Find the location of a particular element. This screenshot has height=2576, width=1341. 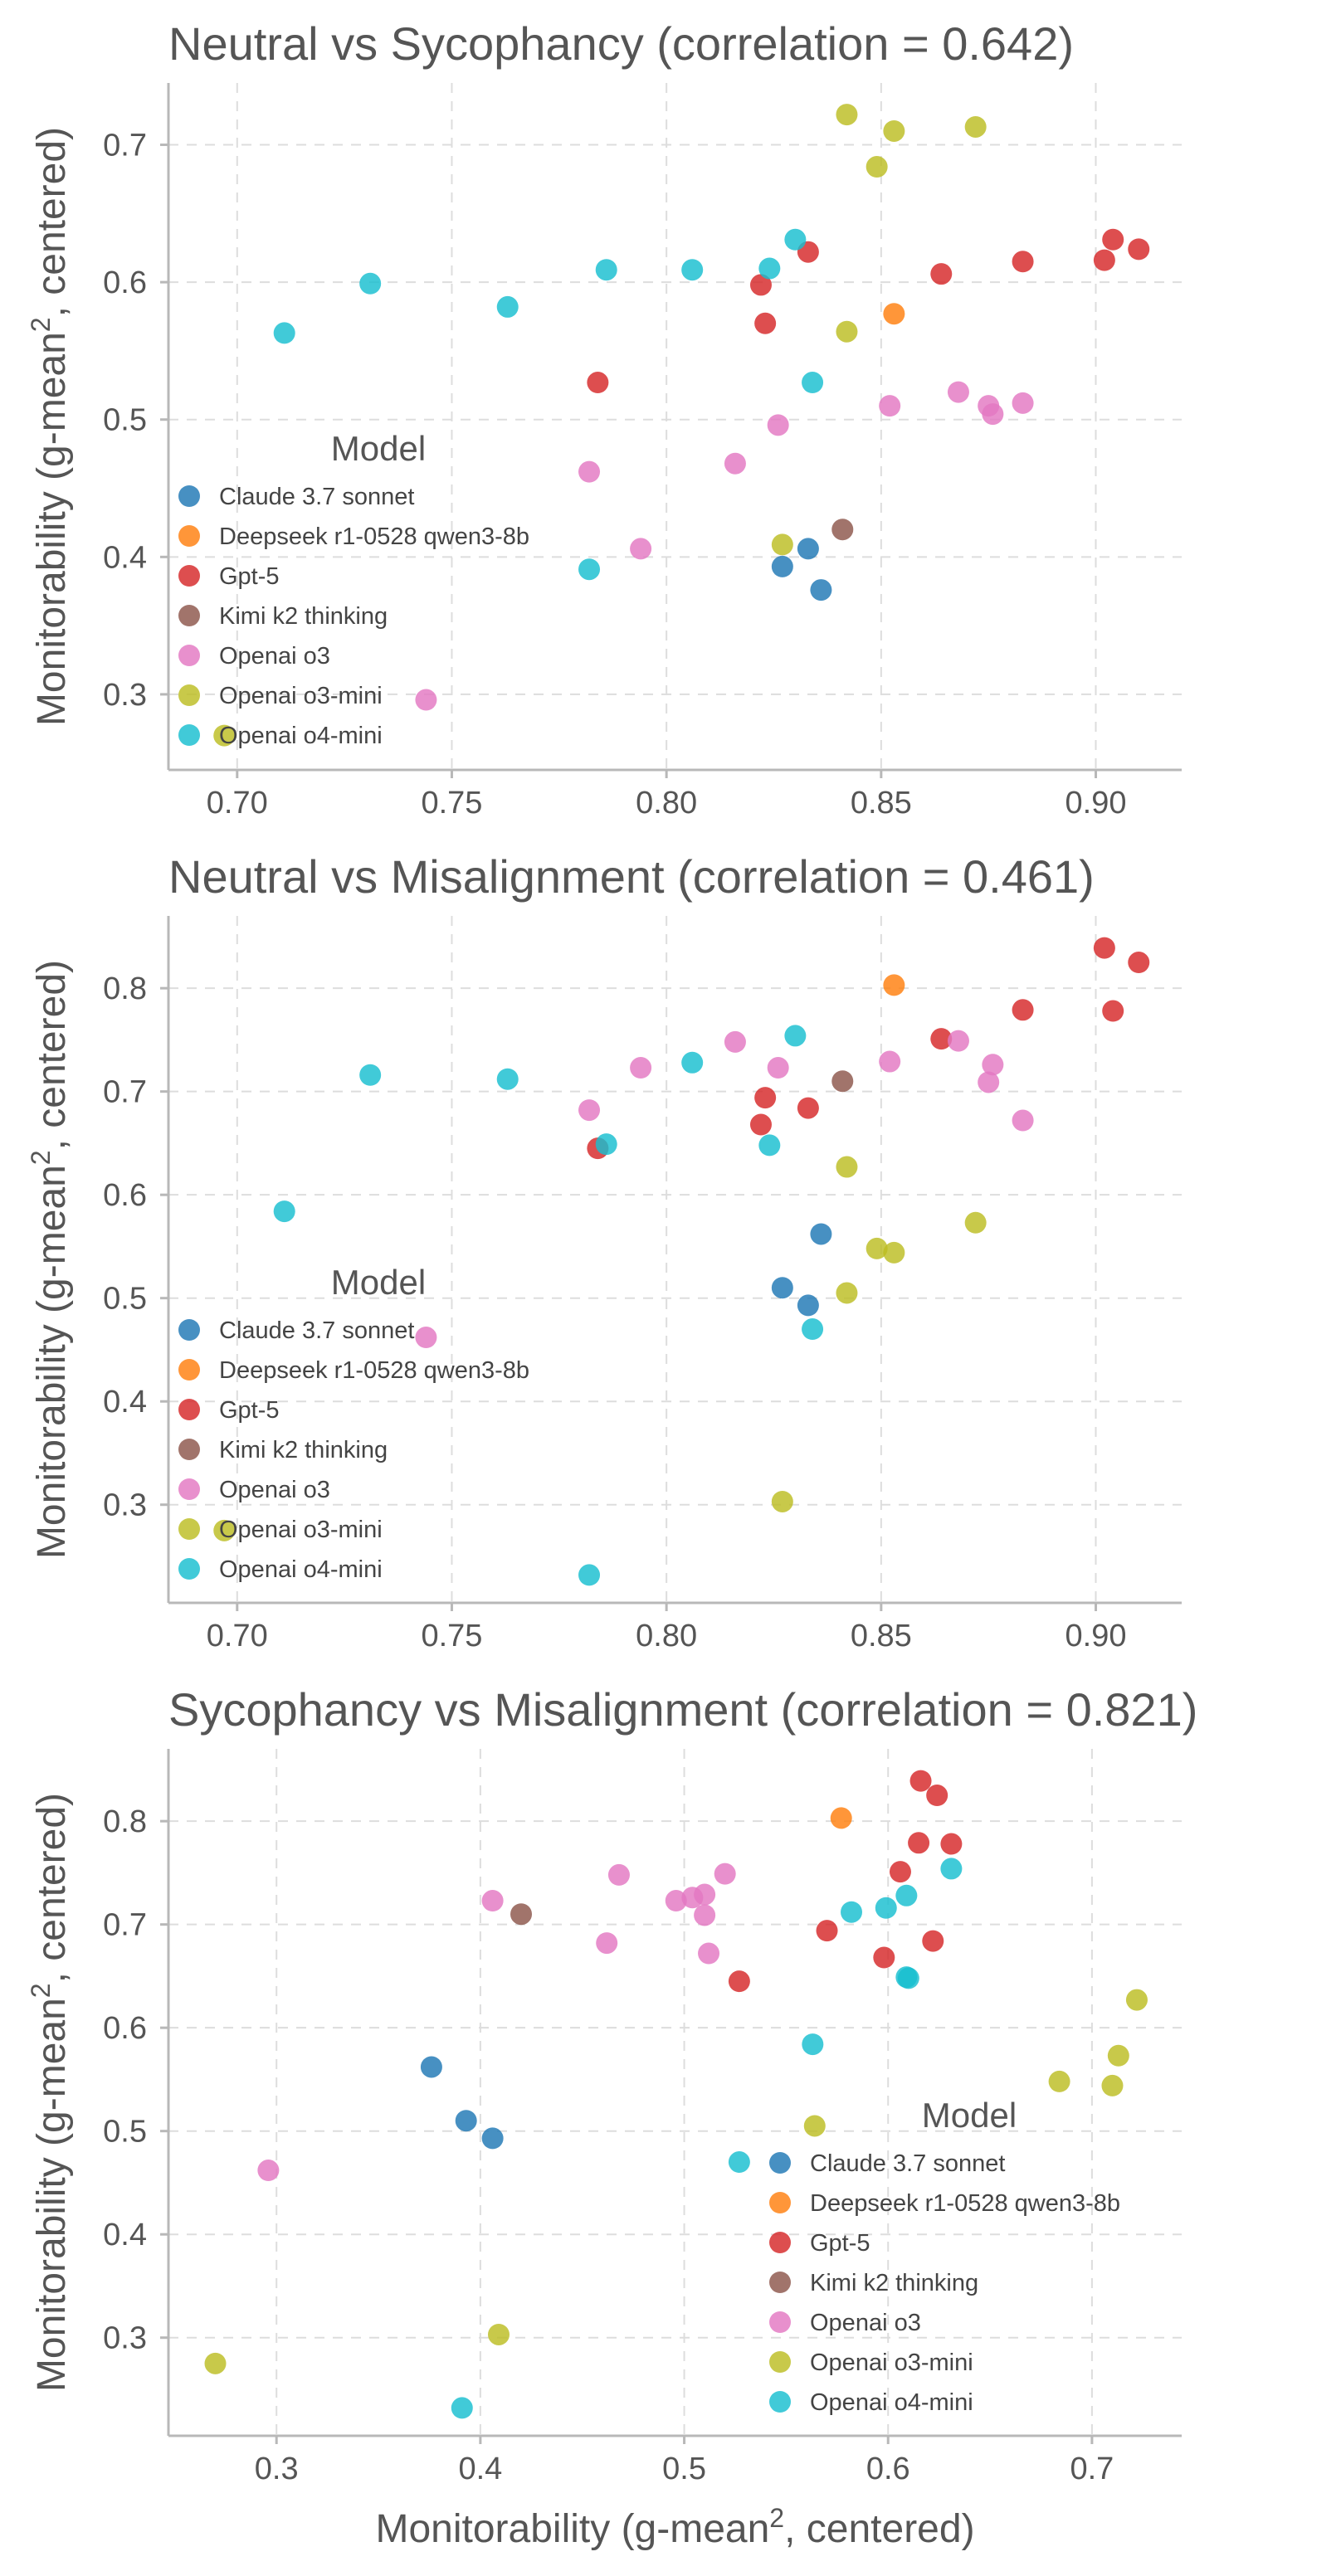

legend-label: Openai o3 is located at coordinates (865, 2323).